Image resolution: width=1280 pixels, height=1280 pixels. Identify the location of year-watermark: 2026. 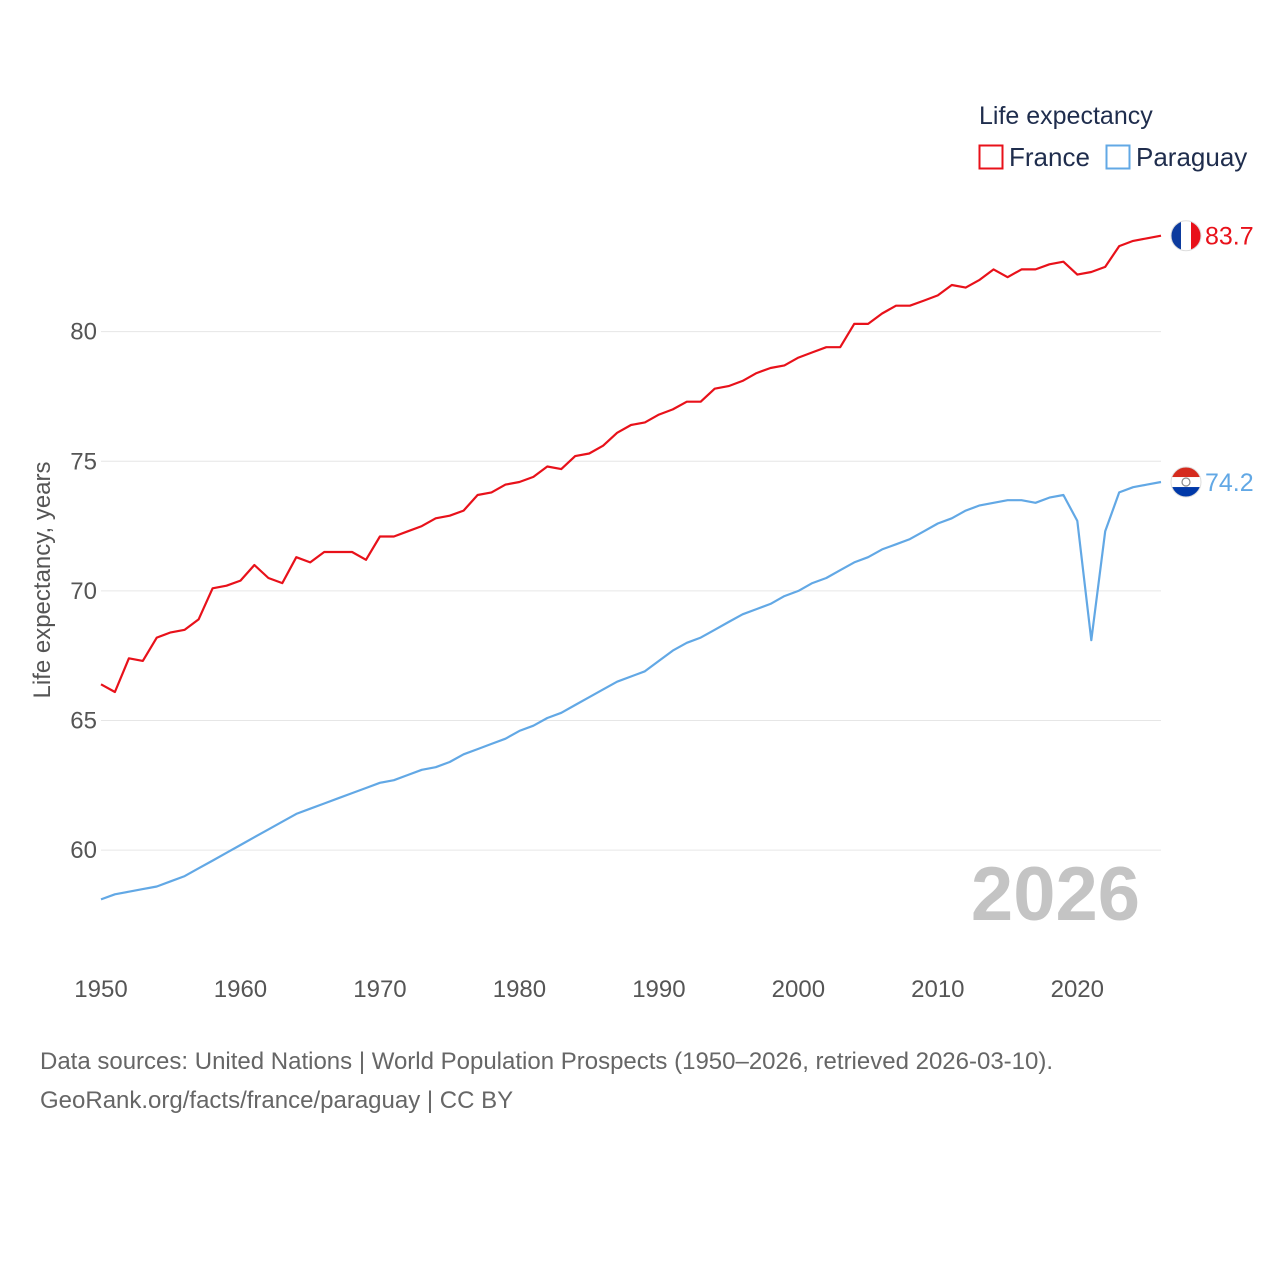
(1055, 894).